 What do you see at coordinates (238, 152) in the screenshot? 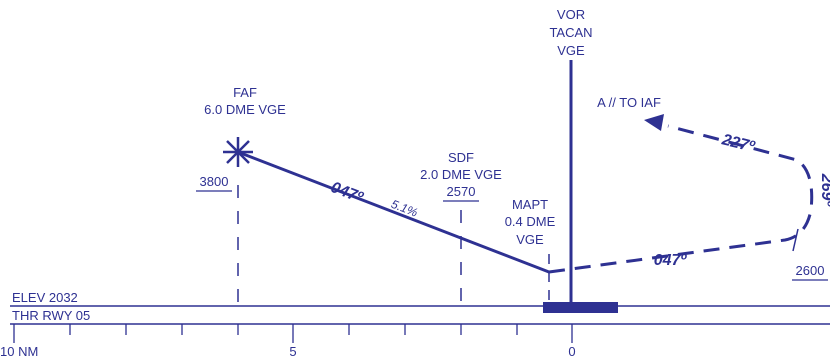
I see `faf-star-icon` at bounding box center [238, 152].